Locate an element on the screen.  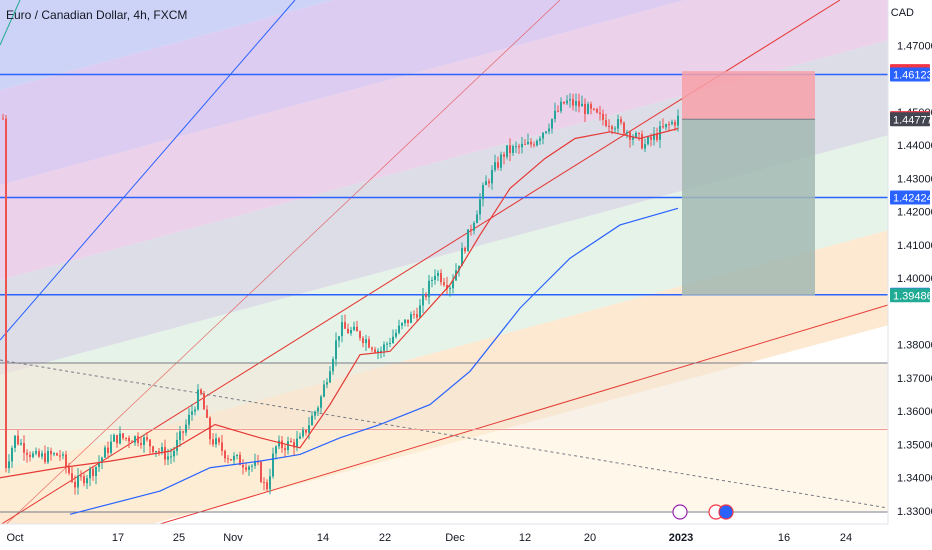
price-badge: 1.44777 is located at coordinates (911, 119).